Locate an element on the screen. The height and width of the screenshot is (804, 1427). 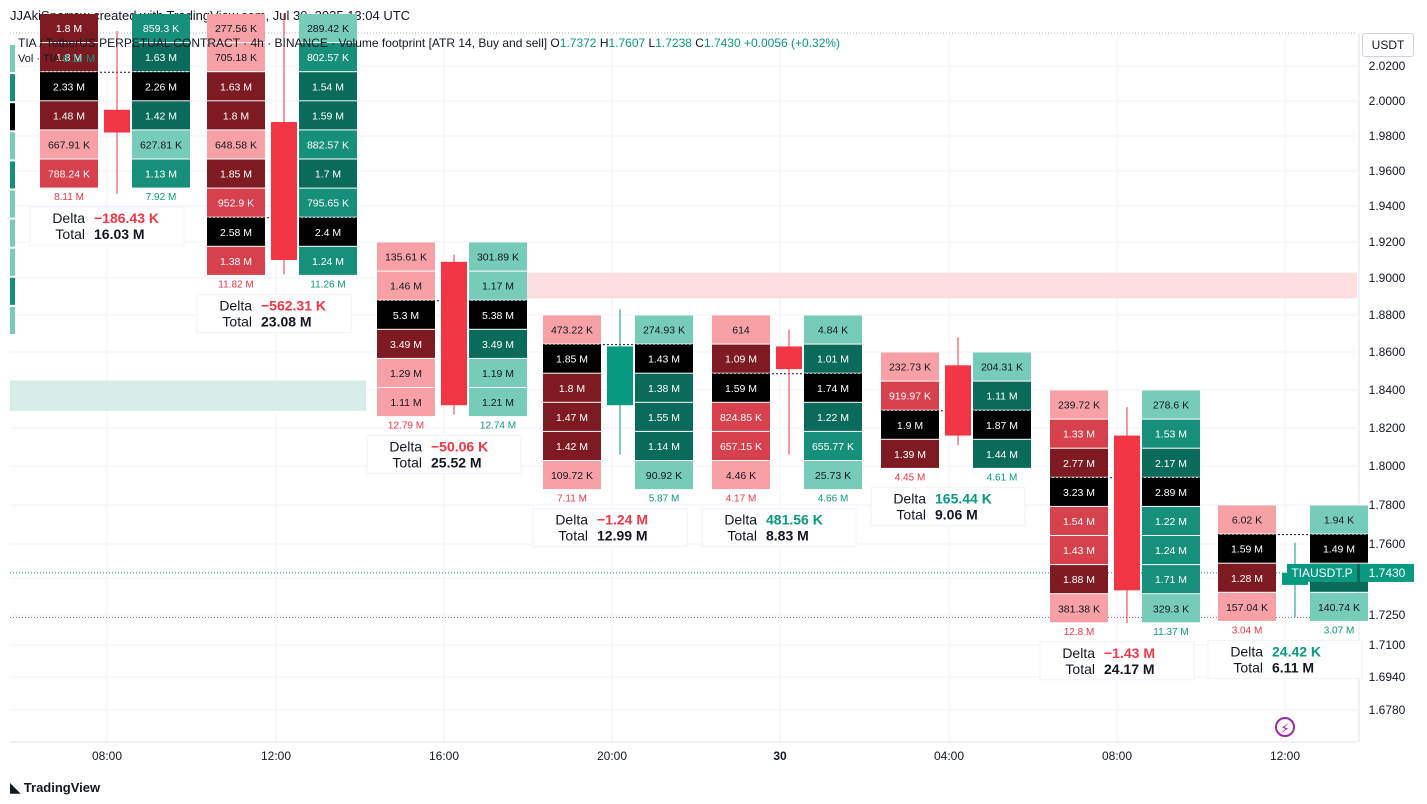
delta-value: −1.43 M is located at coordinates (1129, 653).